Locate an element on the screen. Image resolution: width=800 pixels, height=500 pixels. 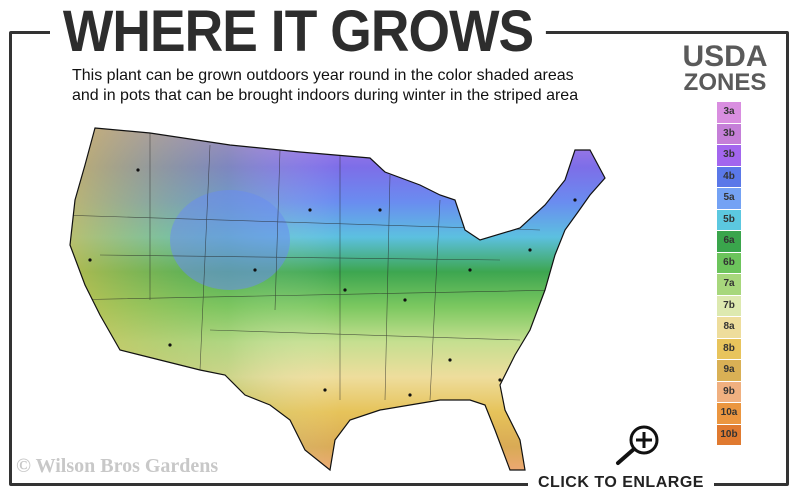
legend-zone-7b: 7b is located at coordinates (729, 305).